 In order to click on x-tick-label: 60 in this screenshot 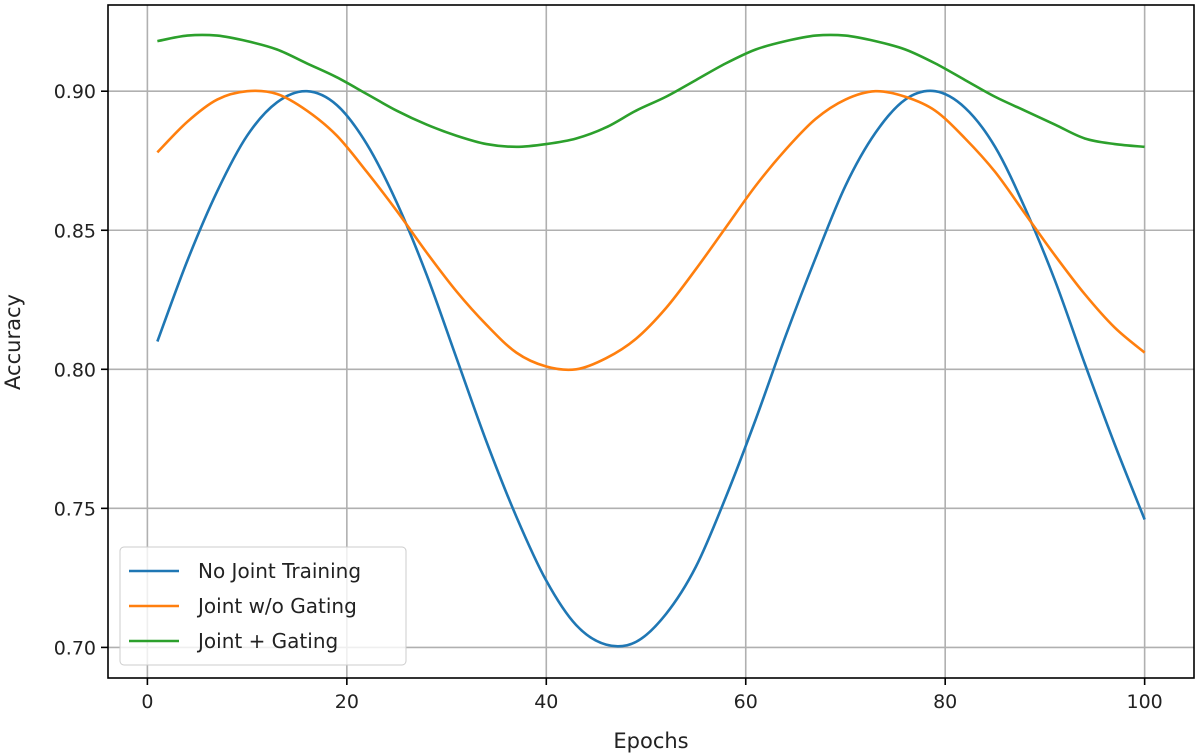, I will do `click(746, 702)`.